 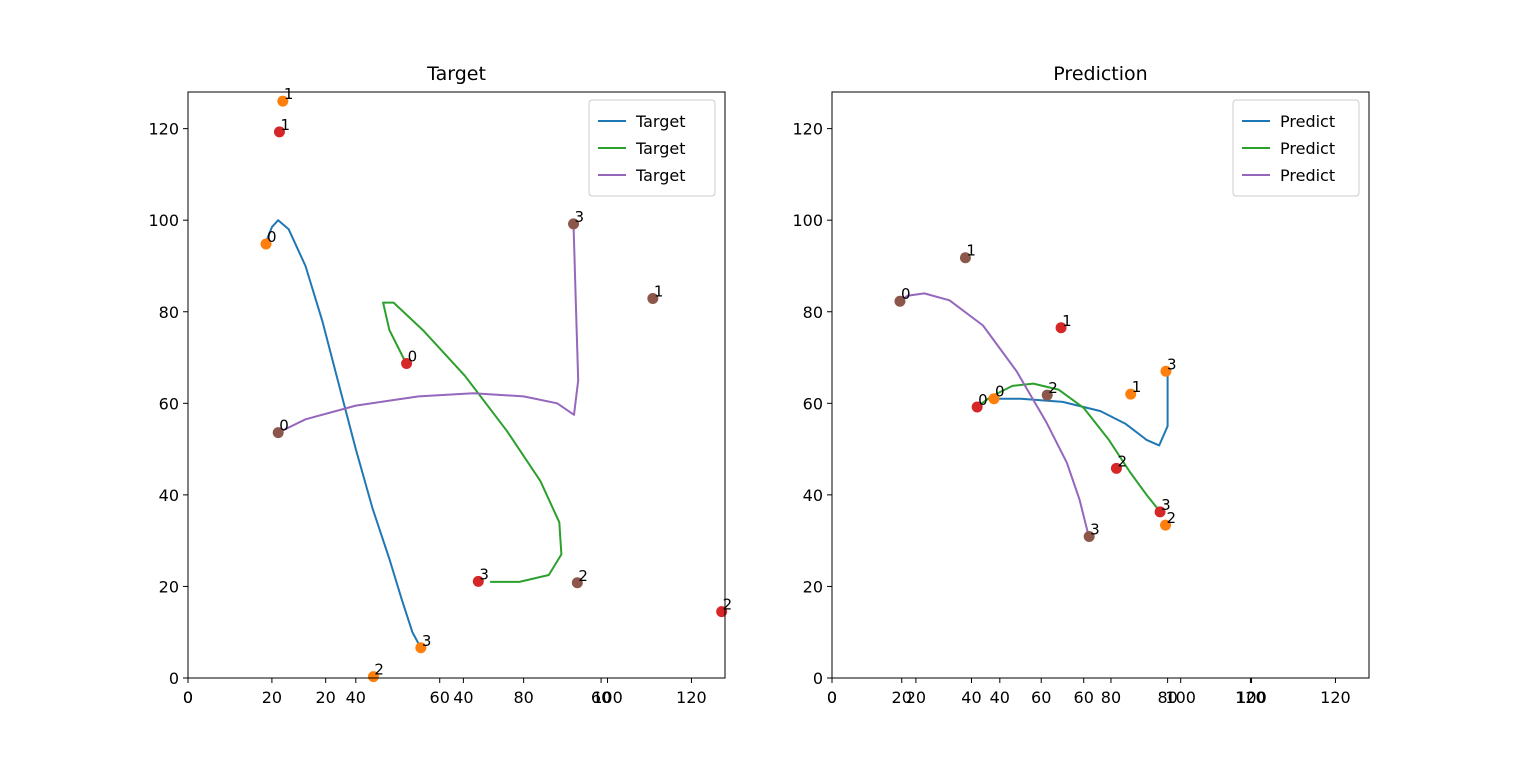 I want to click on y-tick-label: 0, so click(x=818, y=678).